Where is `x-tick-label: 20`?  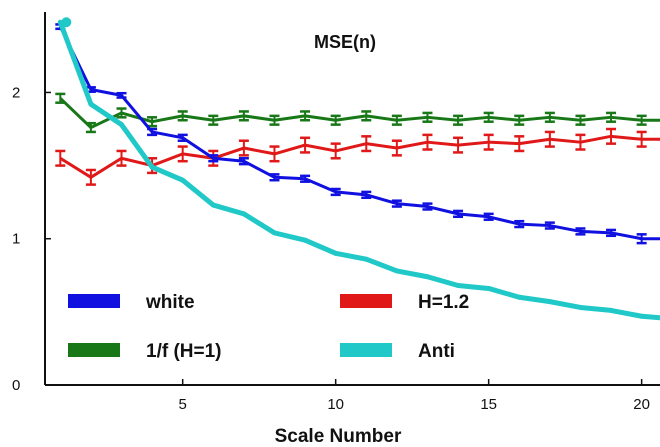
x-tick-label: 20 is located at coordinates (641, 404).